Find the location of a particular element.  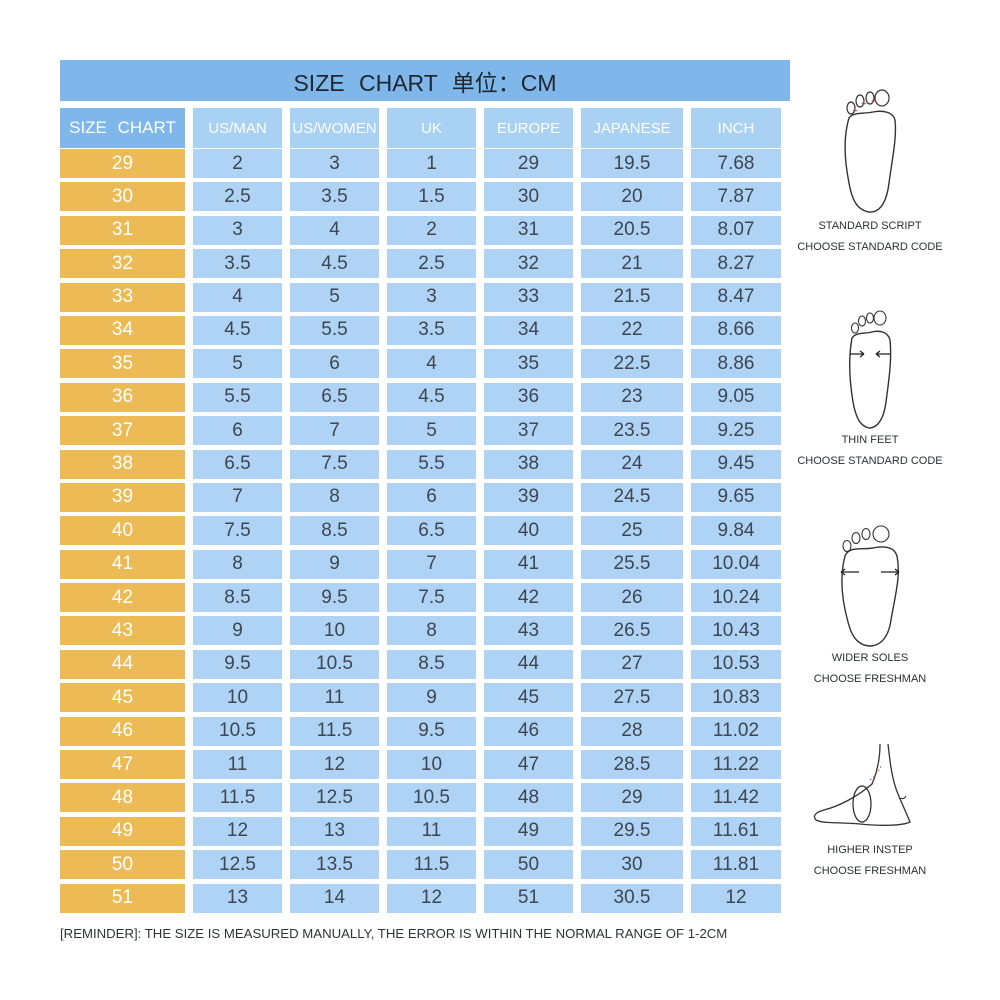

cell-uk: 12 is located at coordinates (431, 898).